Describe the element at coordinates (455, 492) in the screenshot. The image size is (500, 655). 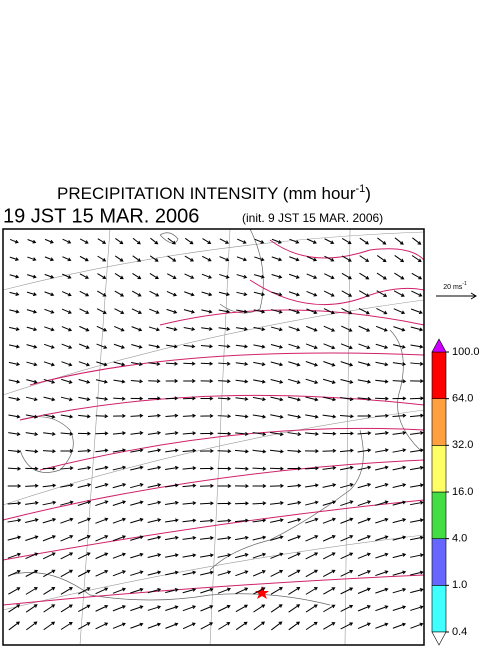
I see `colorbar: 0.4 1.0 4.0 16.0 32.0 64.0 100.0` at that location.